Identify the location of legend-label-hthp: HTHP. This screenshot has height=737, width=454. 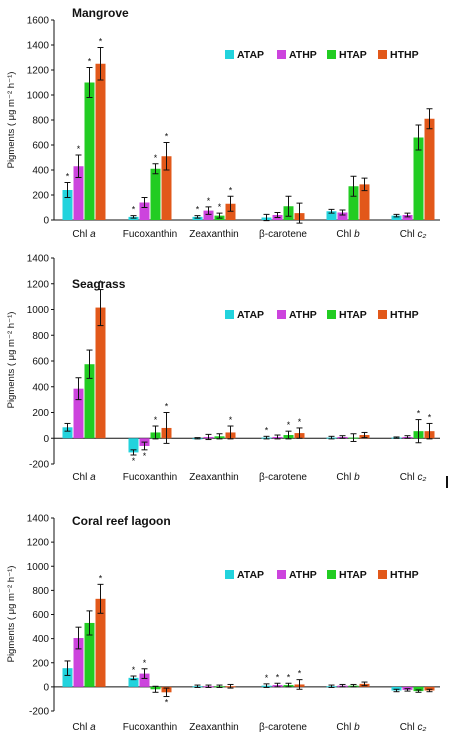
(404, 575).